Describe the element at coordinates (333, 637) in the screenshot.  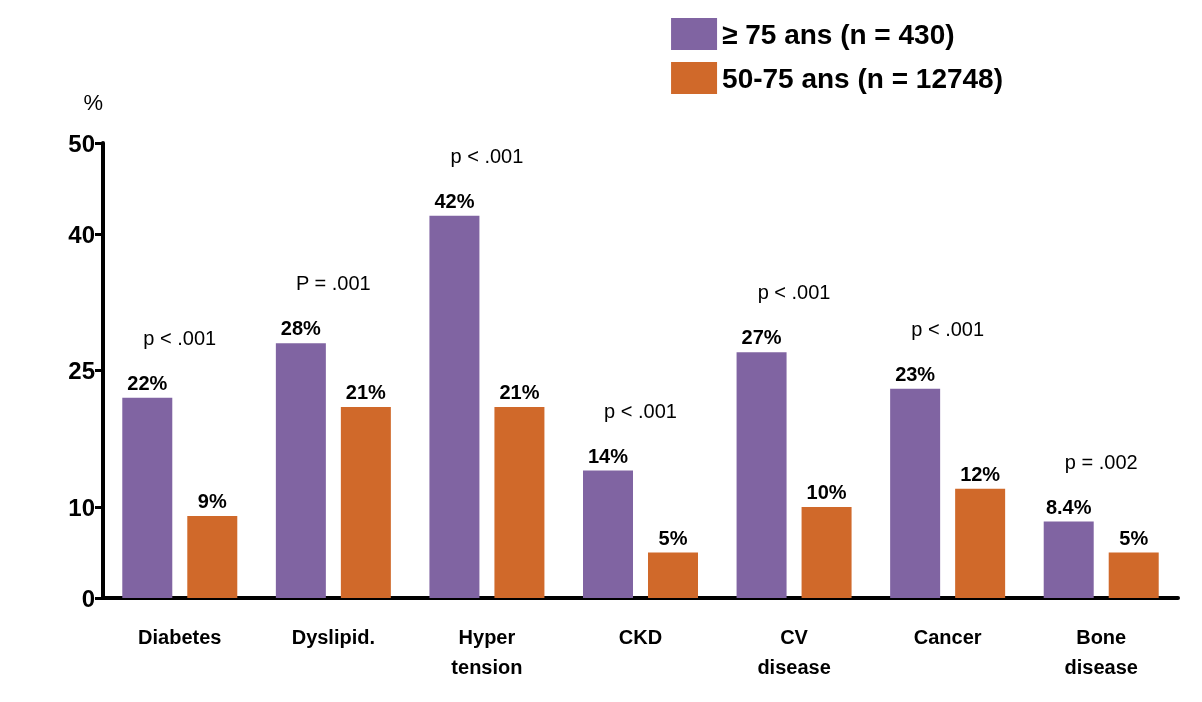
I see `x-tick-label: Dyslipid.` at that location.